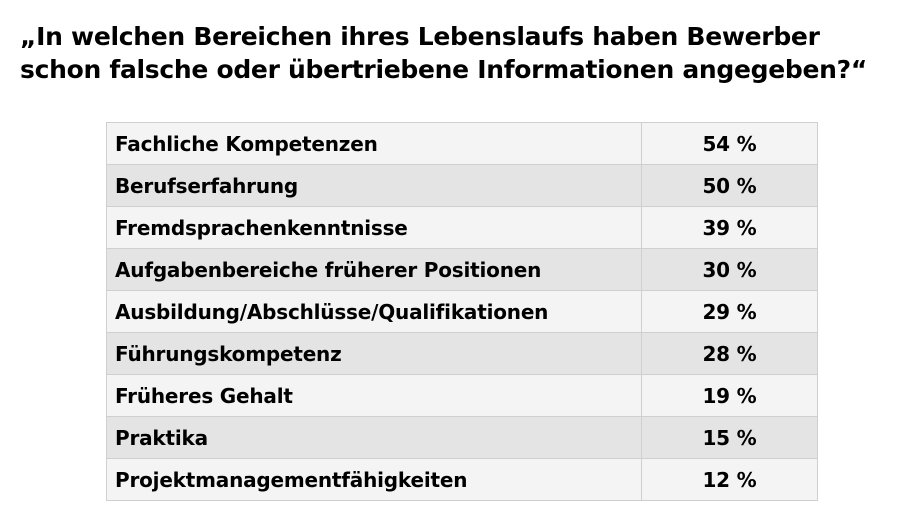 This screenshot has height=527, width=913. I want to click on table-row: Früheres Gehalt 19 %, so click(462, 395).